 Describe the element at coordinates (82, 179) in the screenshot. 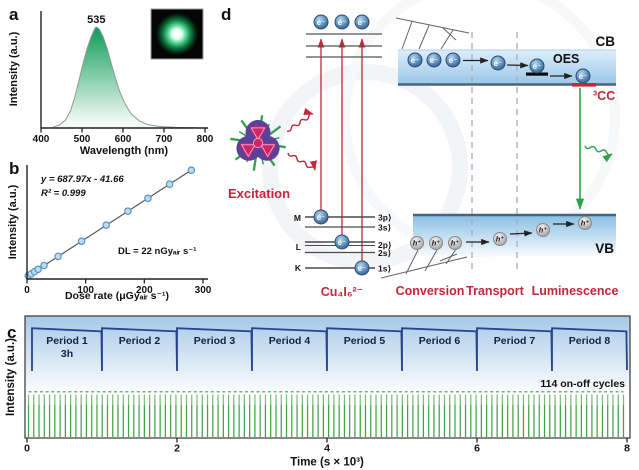

I see `fit-equation: y = 687.97x - 41.66` at that location.